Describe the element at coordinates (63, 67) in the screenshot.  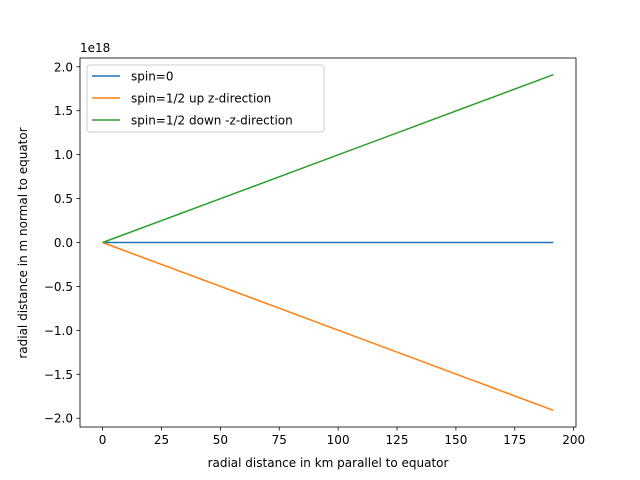
I see `y-tick-label: 2.0` at that location.